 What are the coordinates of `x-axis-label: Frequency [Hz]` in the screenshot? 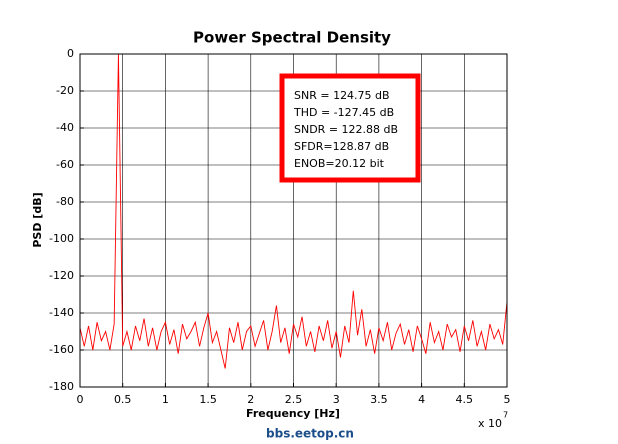 It's located at (293, 413).